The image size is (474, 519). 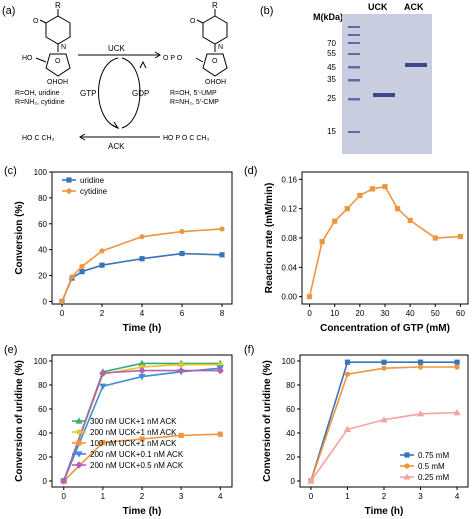 What do you see at coordinates (334, 313) in the screenshot?
I see `x-tick-label: 10` at bounding box center [334, 313].